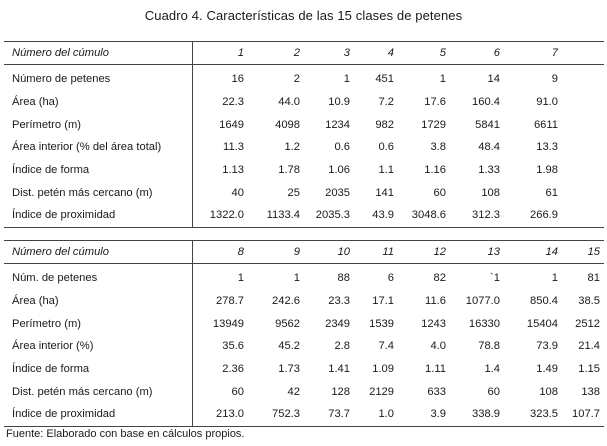 The width and height of the screenshot is (607, 446). What do you see at coordinates (492, 369) in the screenshot?
I see `table-cell: 1.4` at bounding box center [492, 369].